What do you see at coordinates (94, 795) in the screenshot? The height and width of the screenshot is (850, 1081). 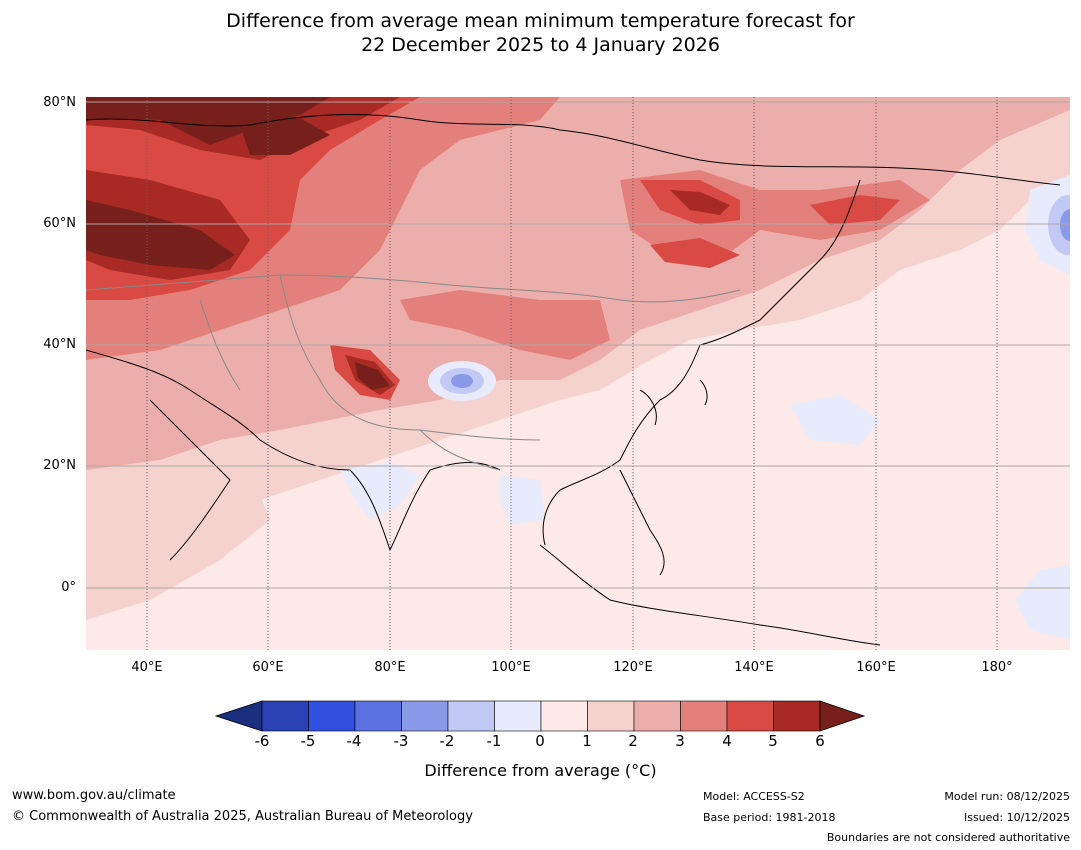 I see `website-link: www.bom.gov.au/climate` at bounding box center [94, 795].